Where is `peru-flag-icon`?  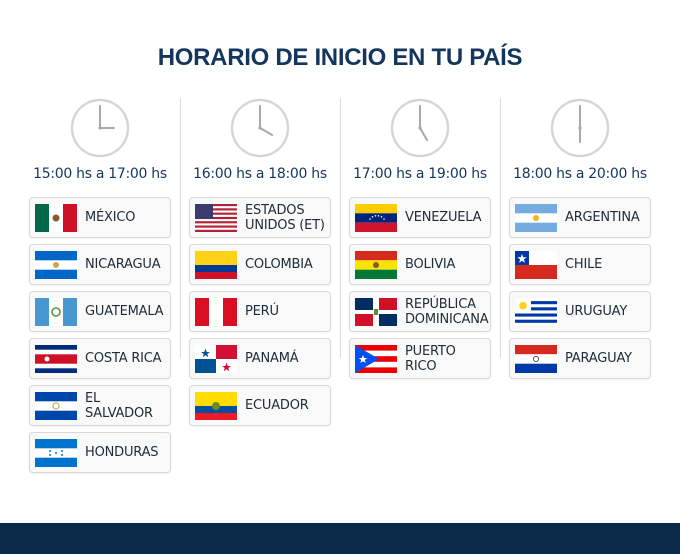
peru-flag-icon is located at coordinates (216, 311).